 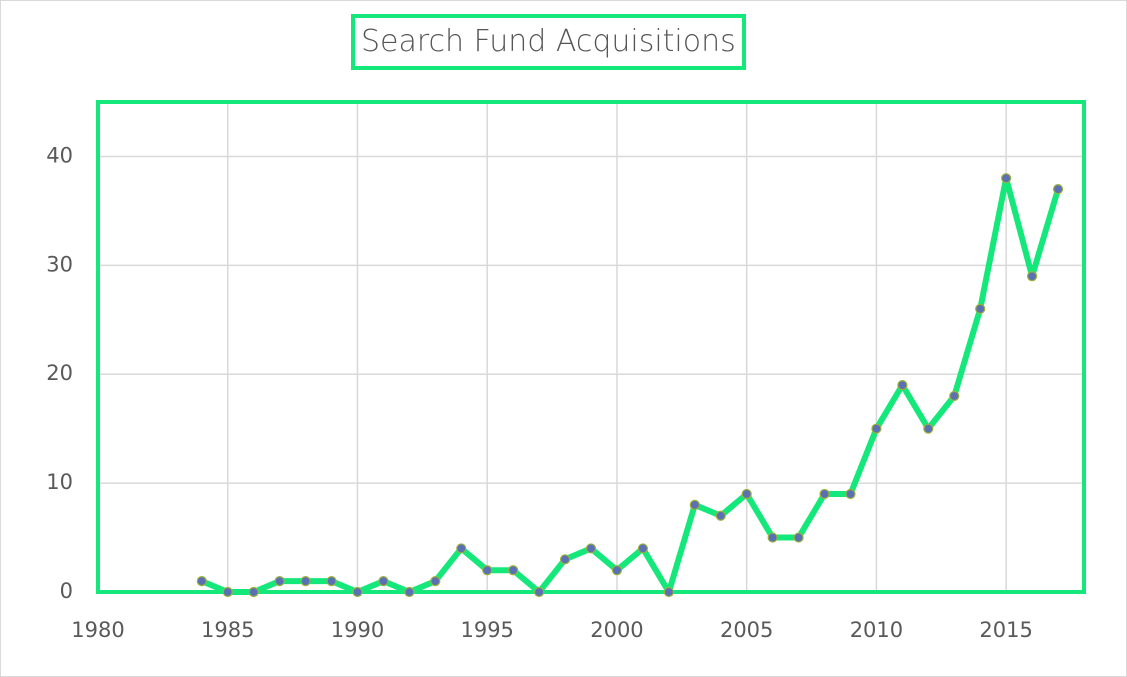 What do you see at coordinates (59, 264) in the screenshot?
I see `y-tick-label: 30` at bounding box center [59, 264].